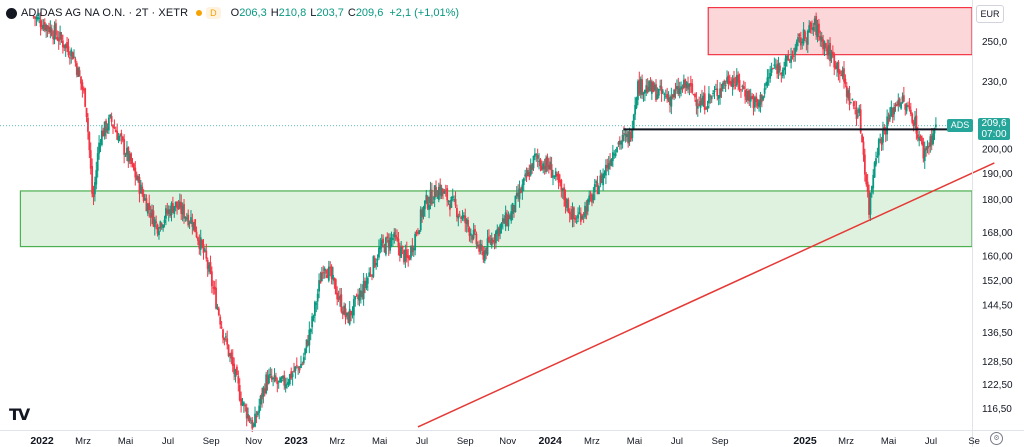  I want to click on currency-button: EUR, so click(990, 14).